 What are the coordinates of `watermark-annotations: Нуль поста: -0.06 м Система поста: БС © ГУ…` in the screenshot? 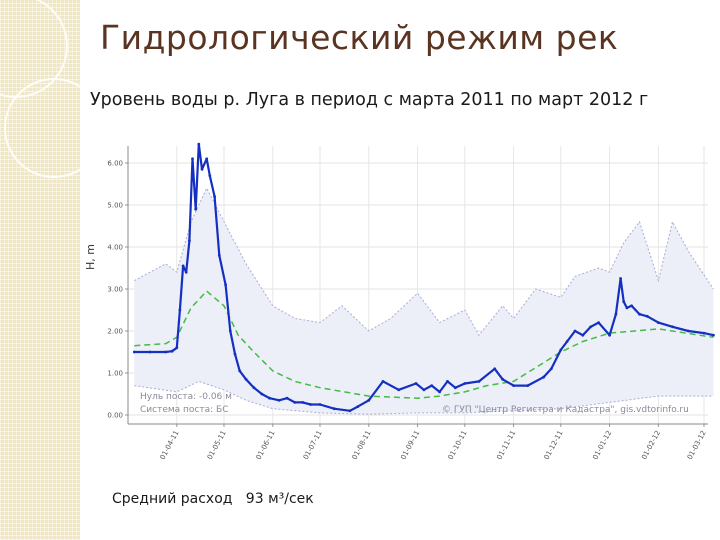 It's located at (414, 403).